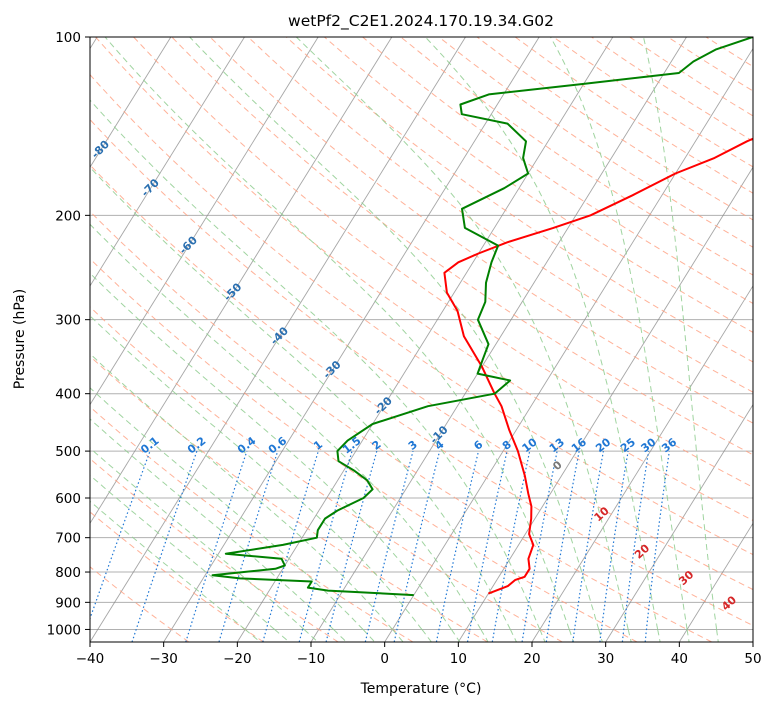  Describe the element at coordinates (68, 603) in the screenshot. I see `y-tick-label: 900` at that location.